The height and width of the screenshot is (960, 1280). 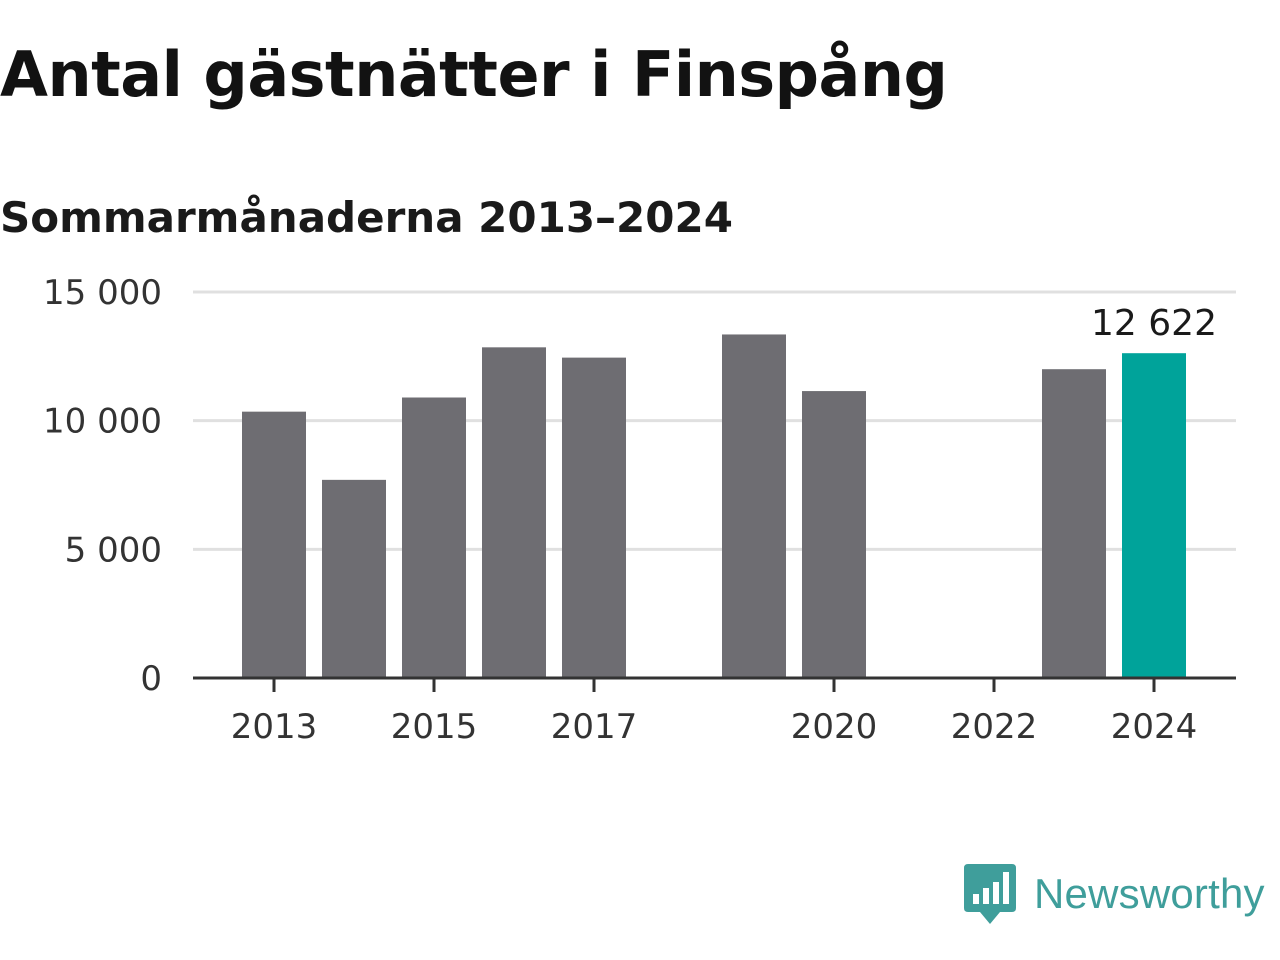 I want to click on x-tick-label: 2015, so click(x=434, y=727).